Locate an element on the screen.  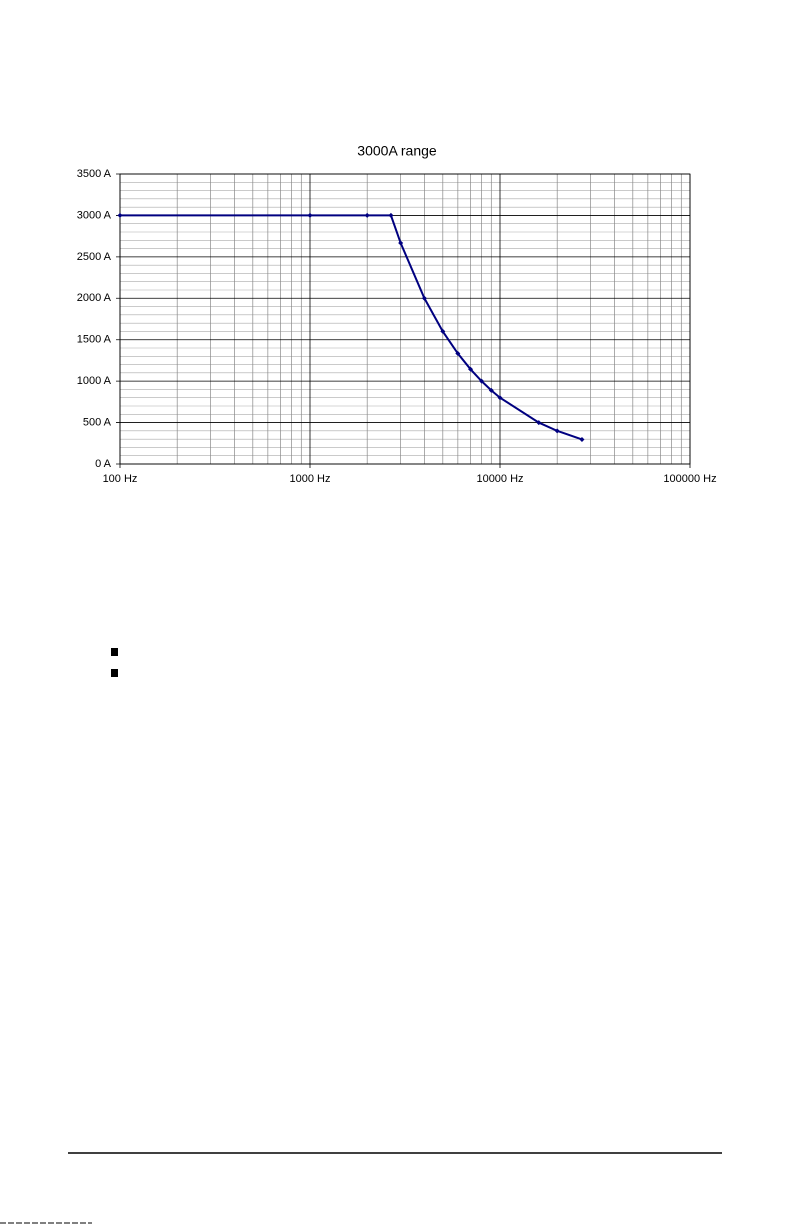
y-tick-label: 3500 A is located at coordinates (94, 174).